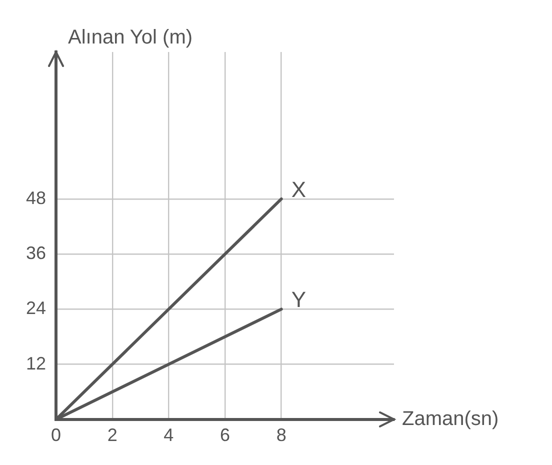 The image size is (552, 465). What do you see at coordinates (36, 363) in the screenshot?
I see `y-tick-label: 12` at bounding box center [36, 363].